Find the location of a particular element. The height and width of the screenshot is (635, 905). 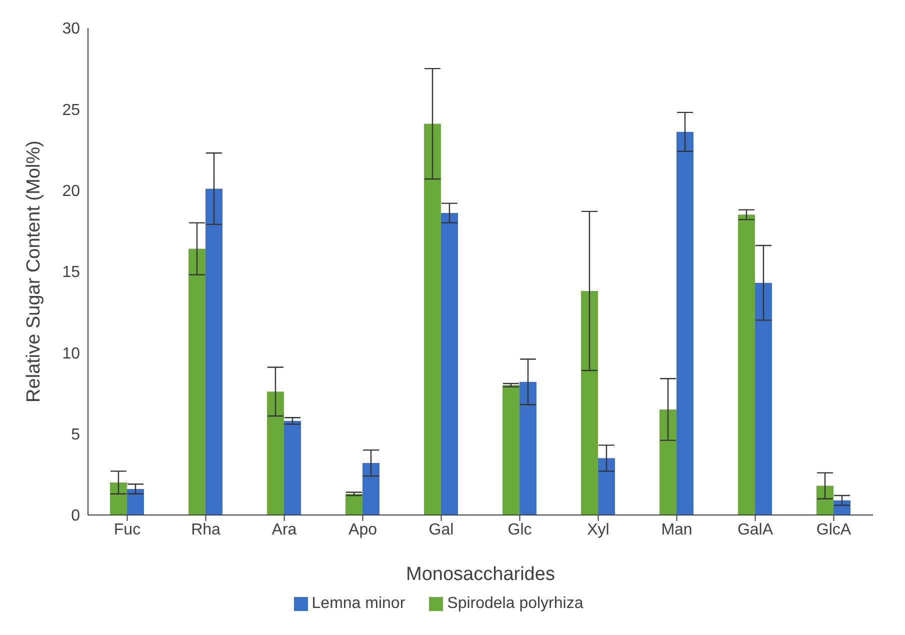

y-tick-label: 20 is located at coordinates (71, 191).